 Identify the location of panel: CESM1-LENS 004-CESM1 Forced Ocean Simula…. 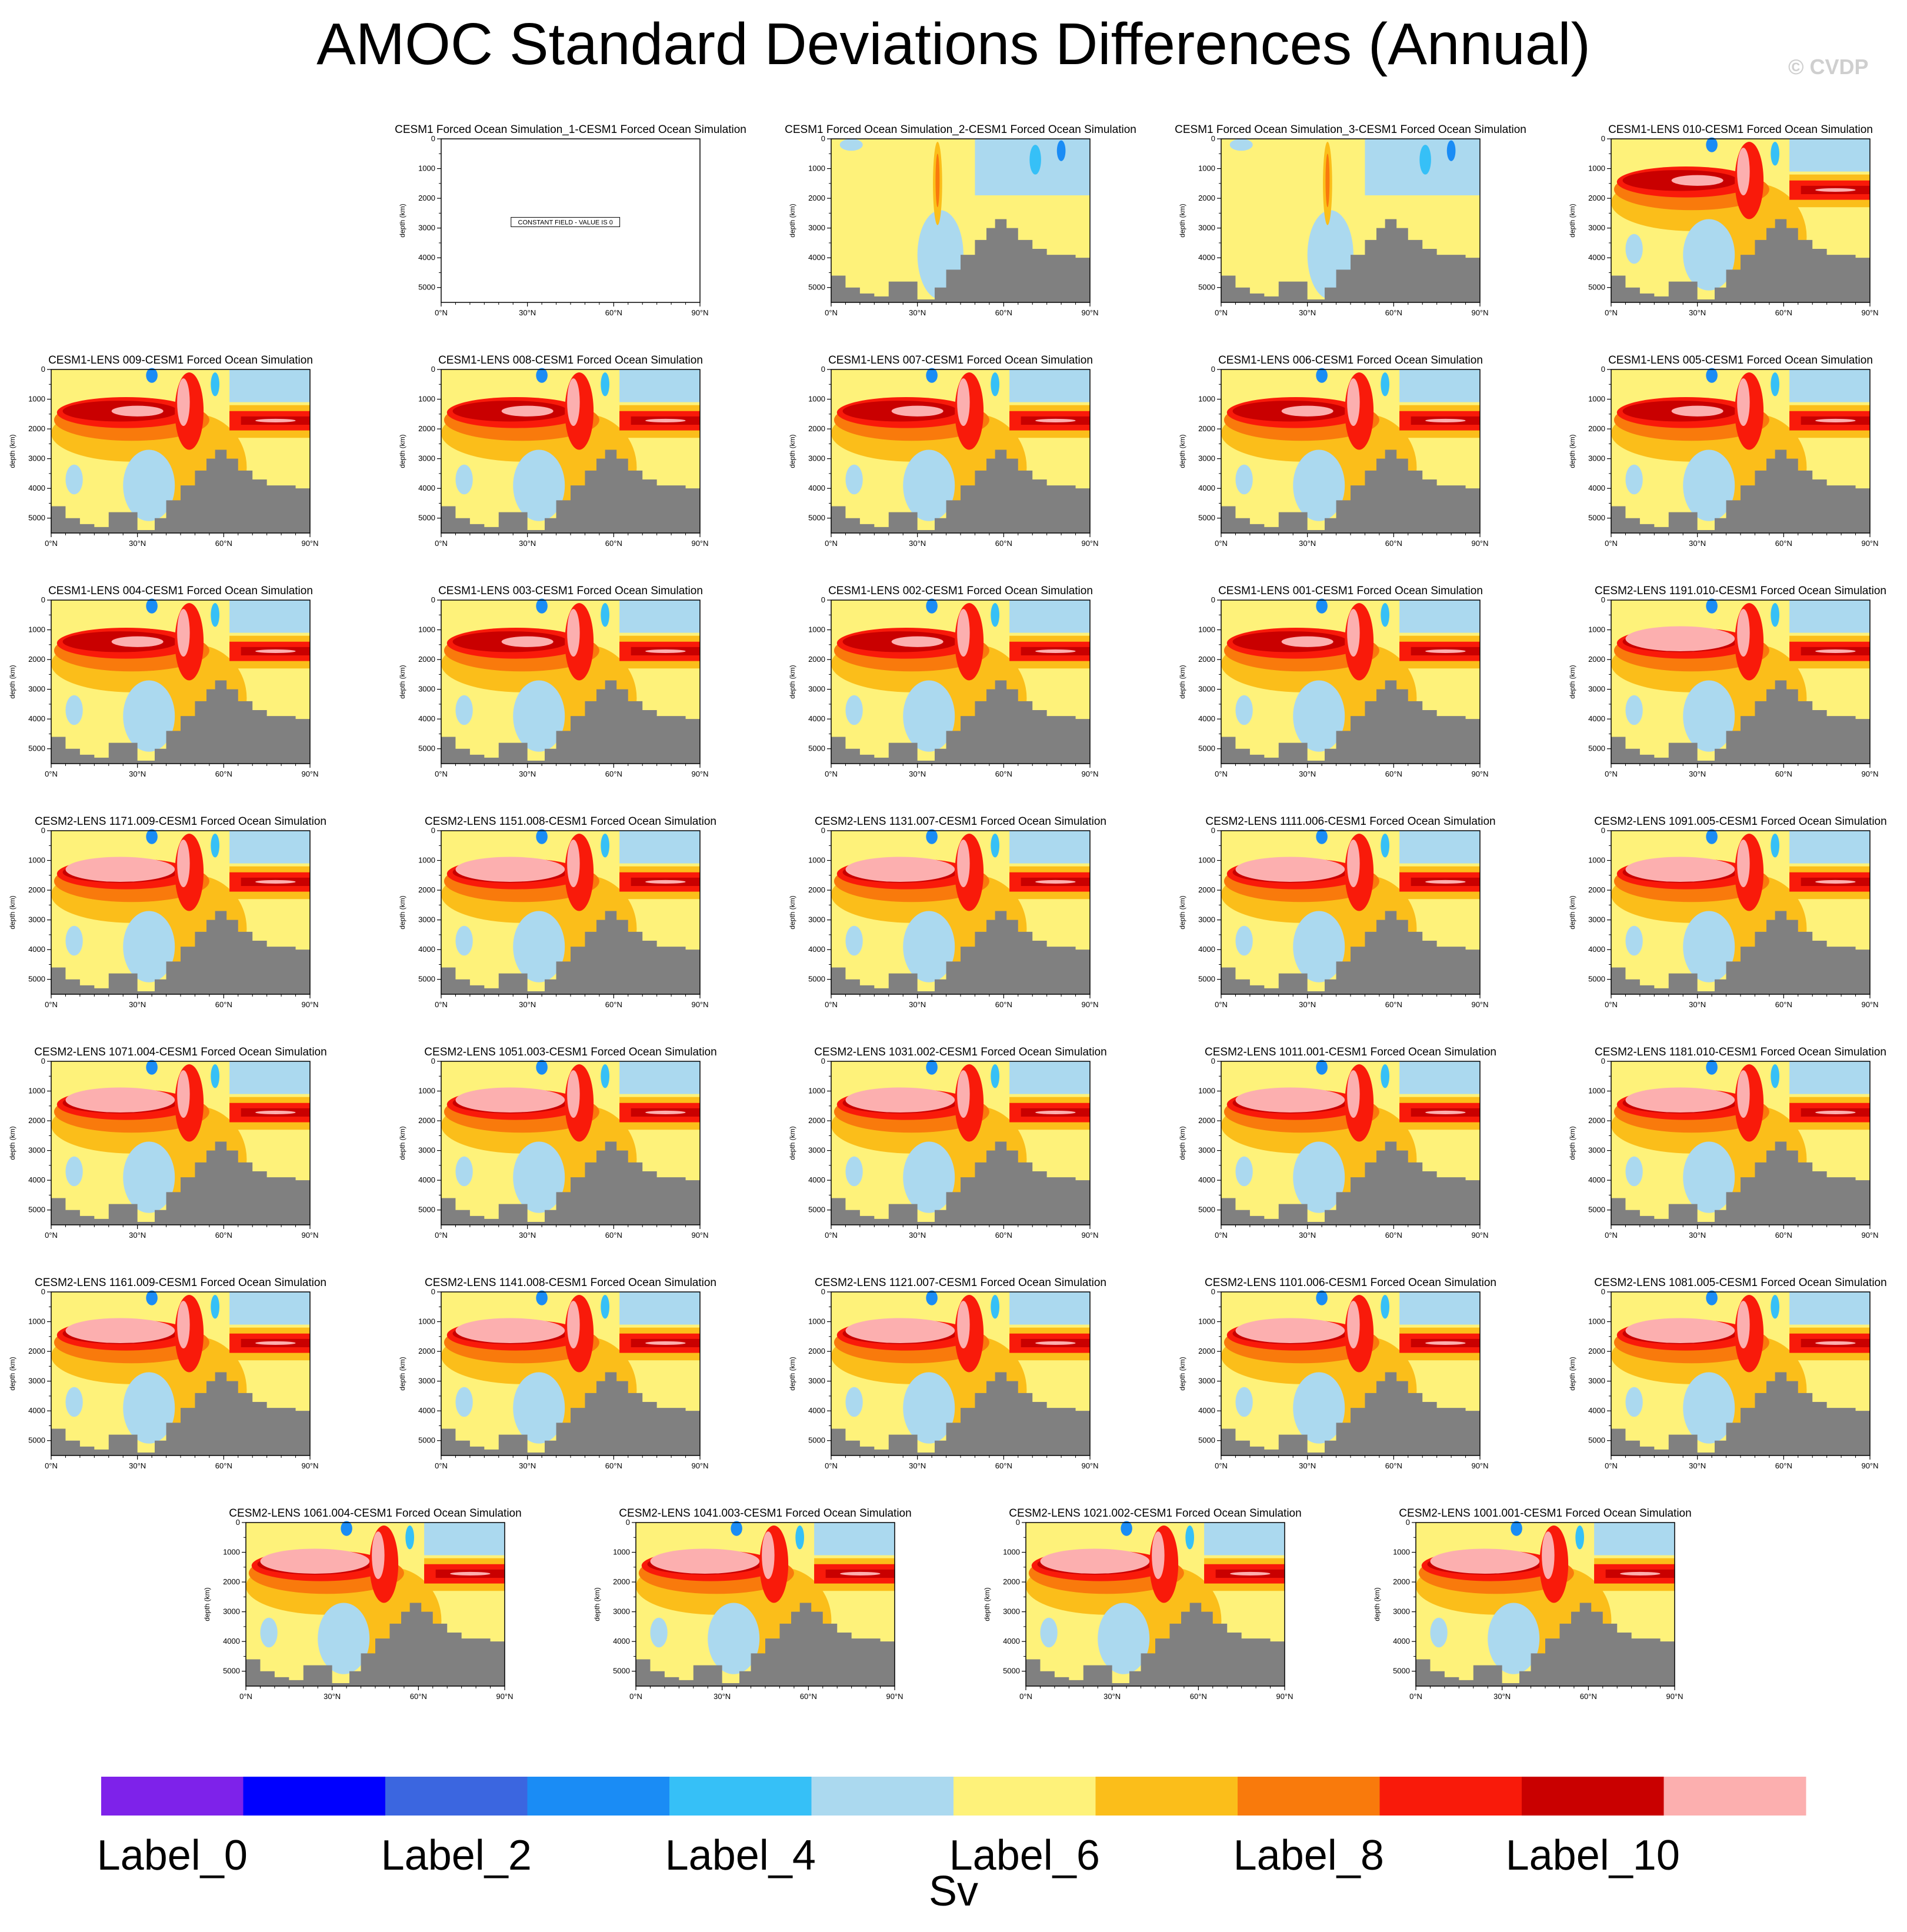
(163, 681).